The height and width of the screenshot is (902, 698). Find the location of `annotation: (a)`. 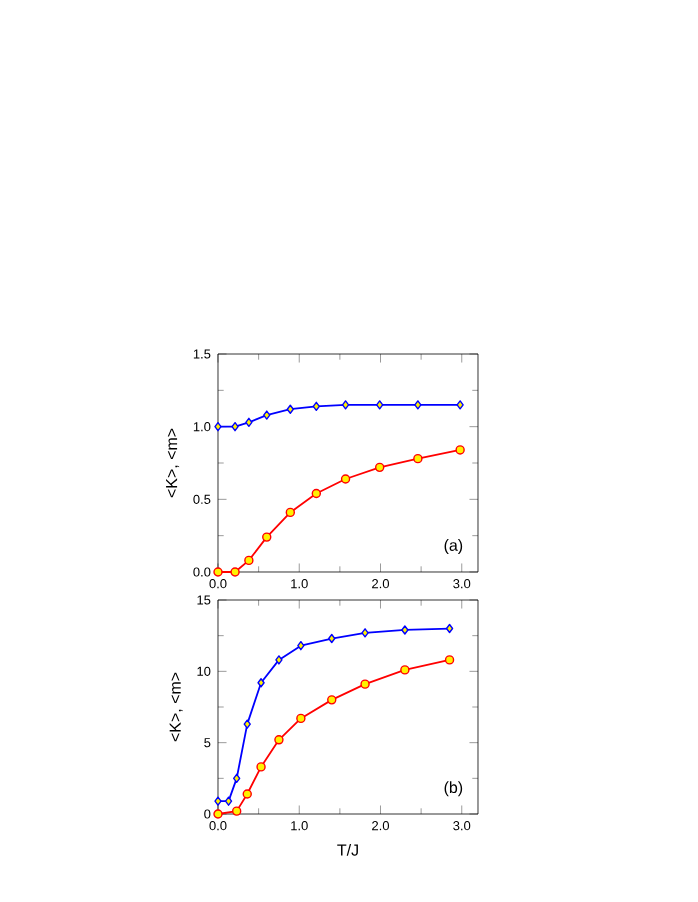

annotation: (a) is located at coordinates (453, 547).